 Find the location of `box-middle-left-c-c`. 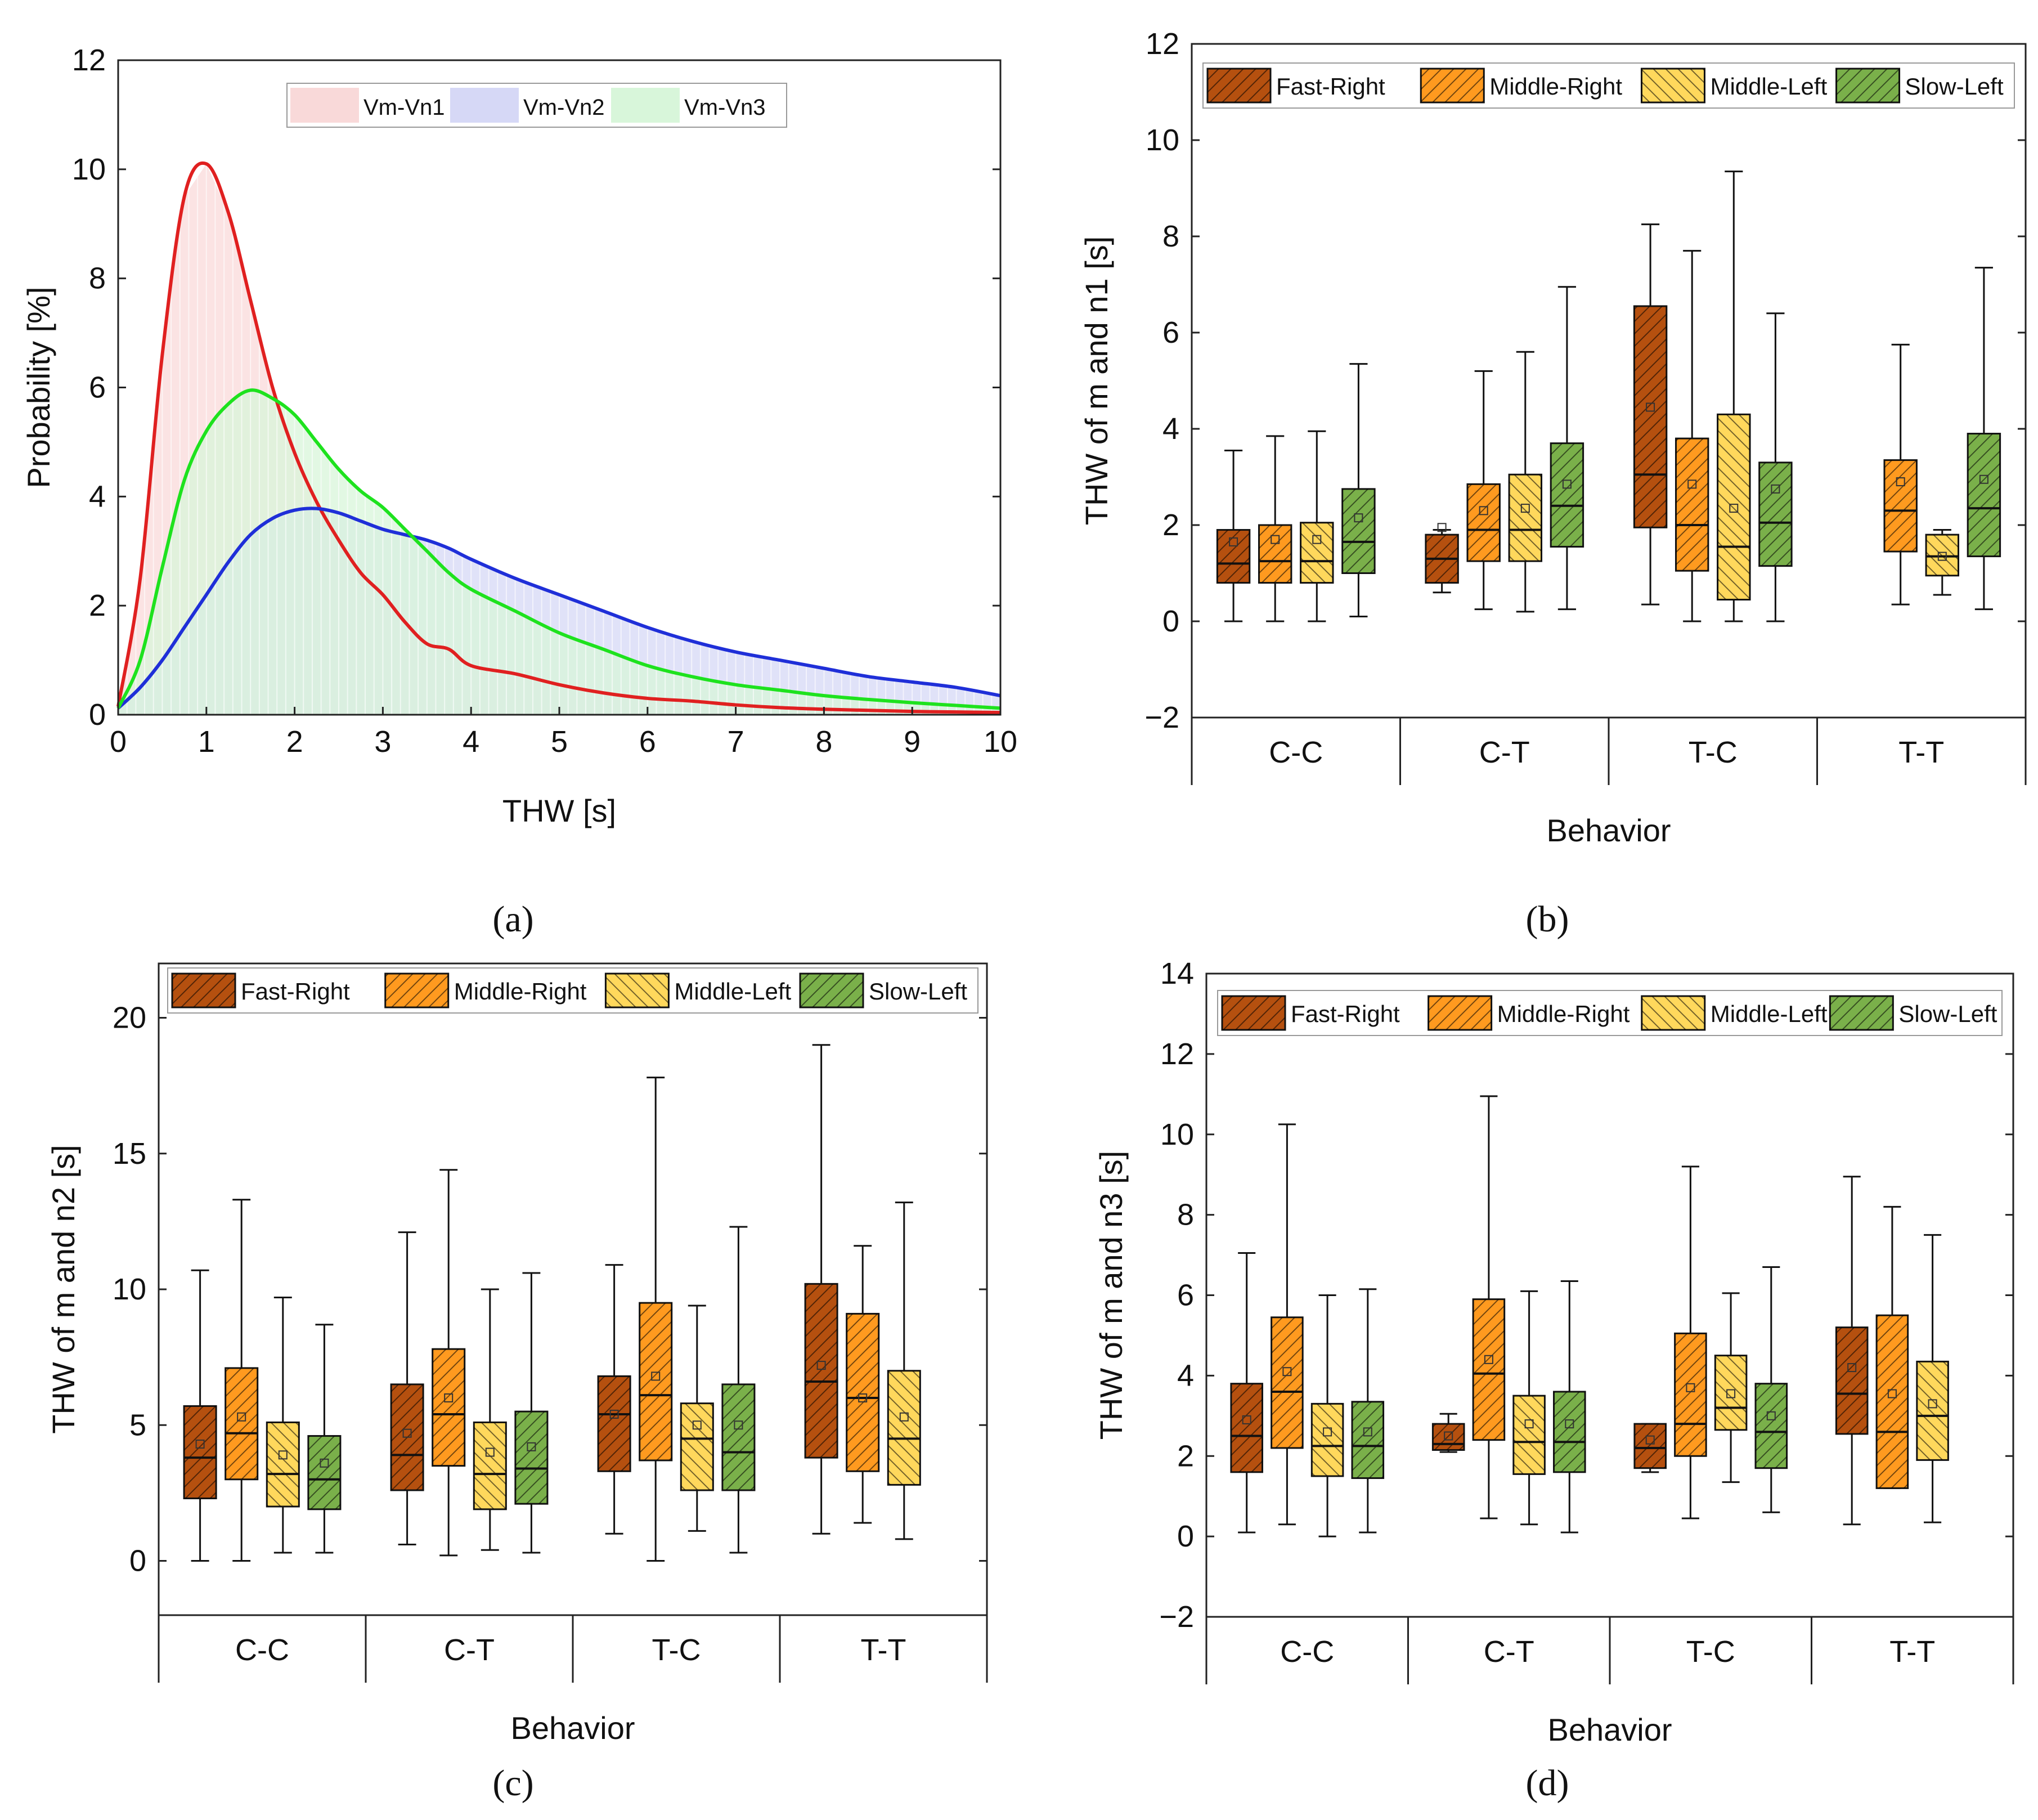

box-middle-left-c-c is located at coordinates (1327, 1415).